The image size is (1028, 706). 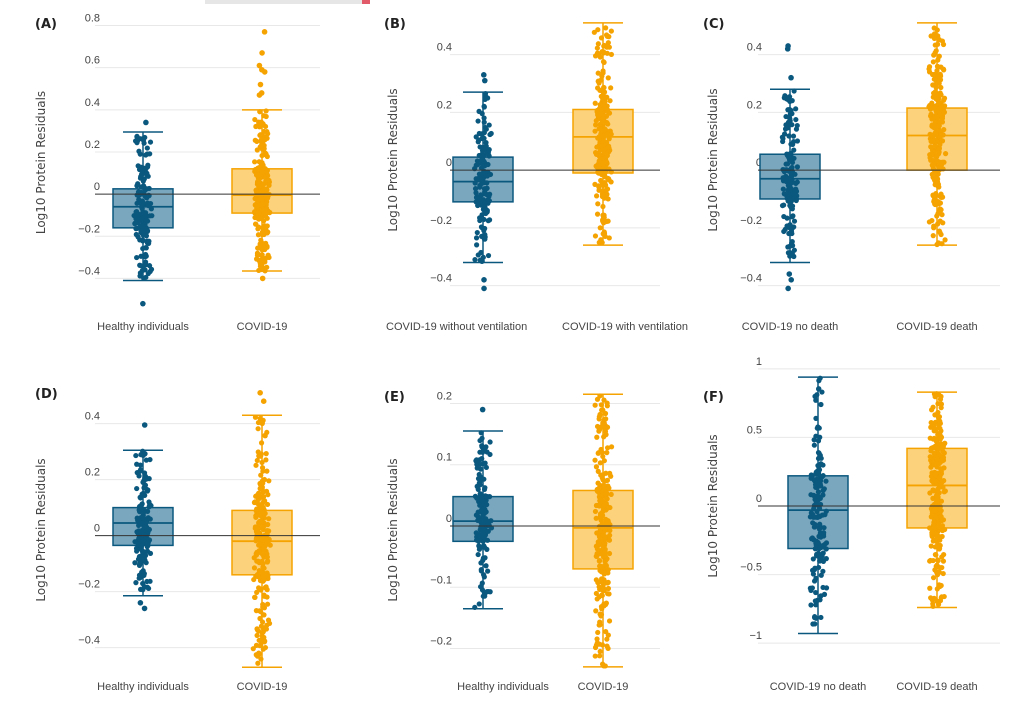 I want to click on y-tick-label: 1, so click(x=759, y=362).